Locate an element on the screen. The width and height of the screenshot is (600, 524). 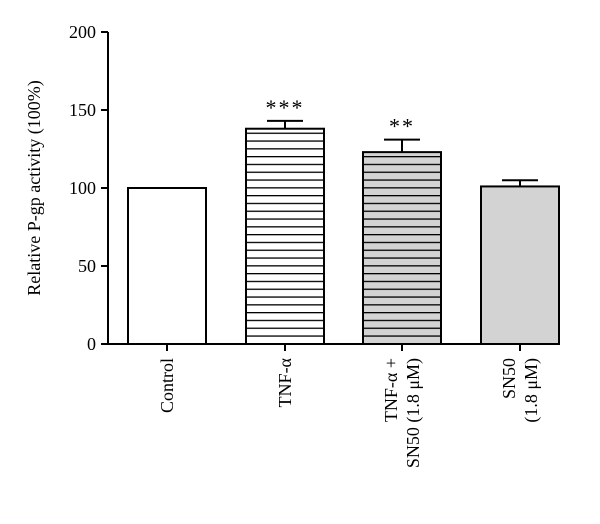
significance-label: *** is located at coordinates (285, 107).